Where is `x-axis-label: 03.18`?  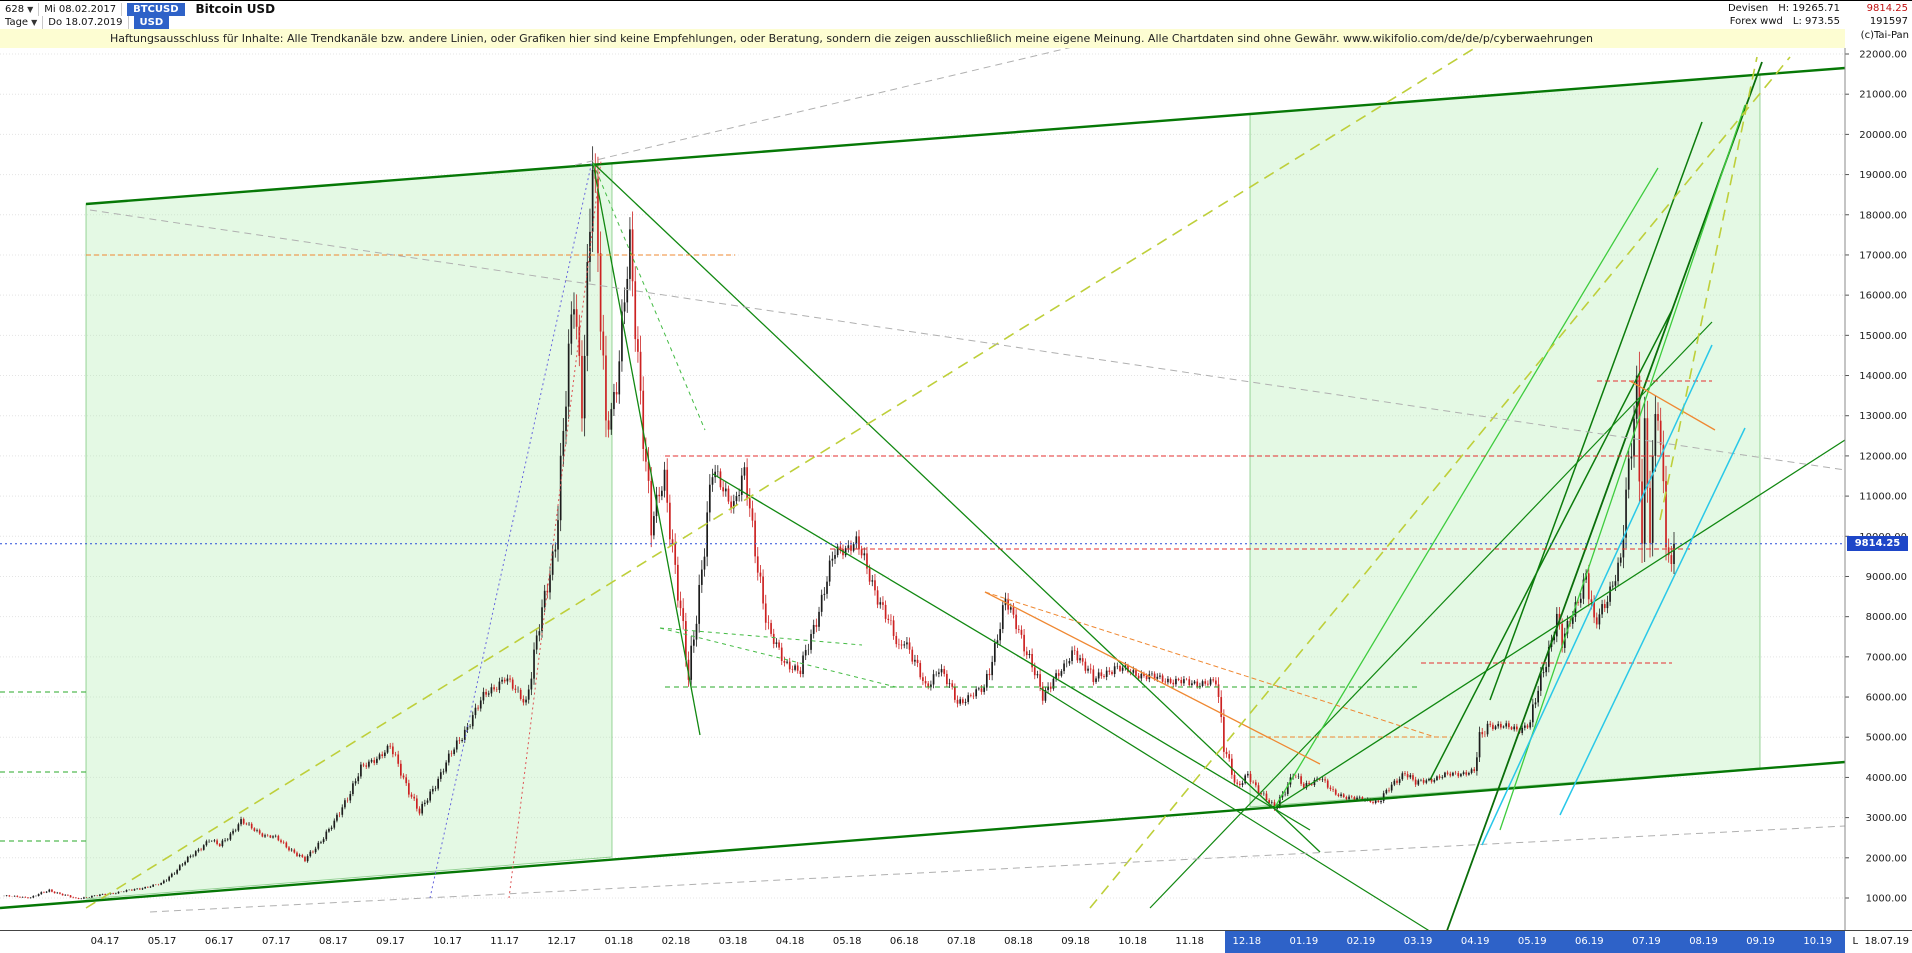
x-axis-label: 03.18 is located at coordinates (733, 941).